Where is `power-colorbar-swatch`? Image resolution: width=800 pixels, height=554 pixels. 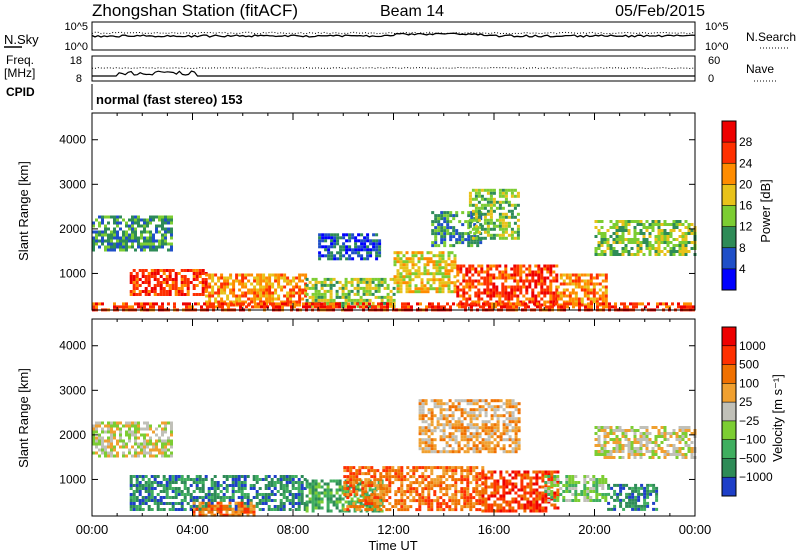 power-colorbar-swatch is located at coordinates (729, 153).